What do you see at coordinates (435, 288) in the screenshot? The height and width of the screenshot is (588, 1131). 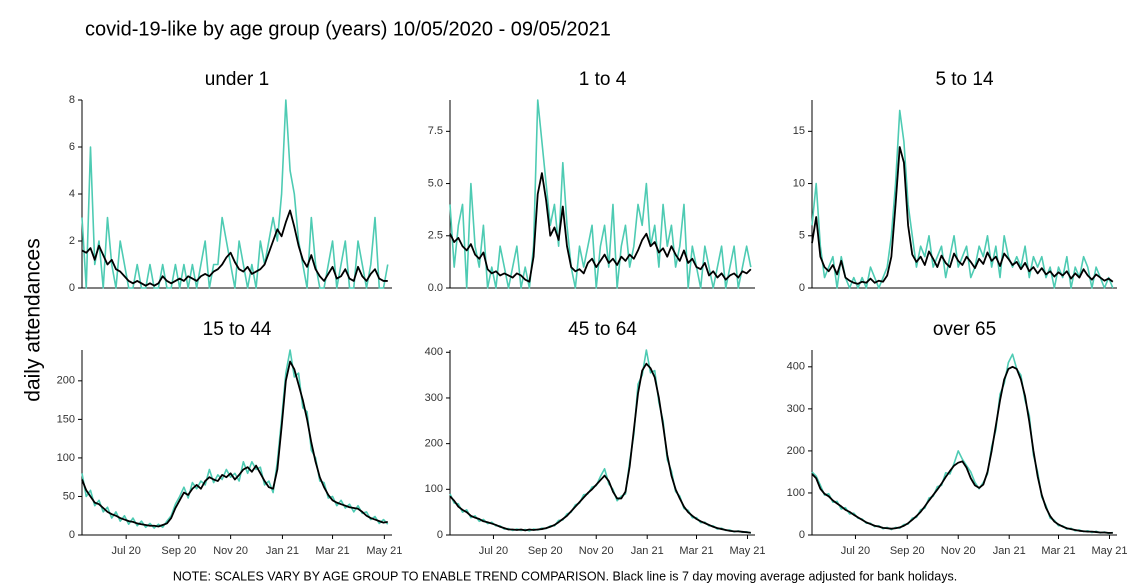 I see `y-tick-label: 0.0` at bounding box center [435, 288].